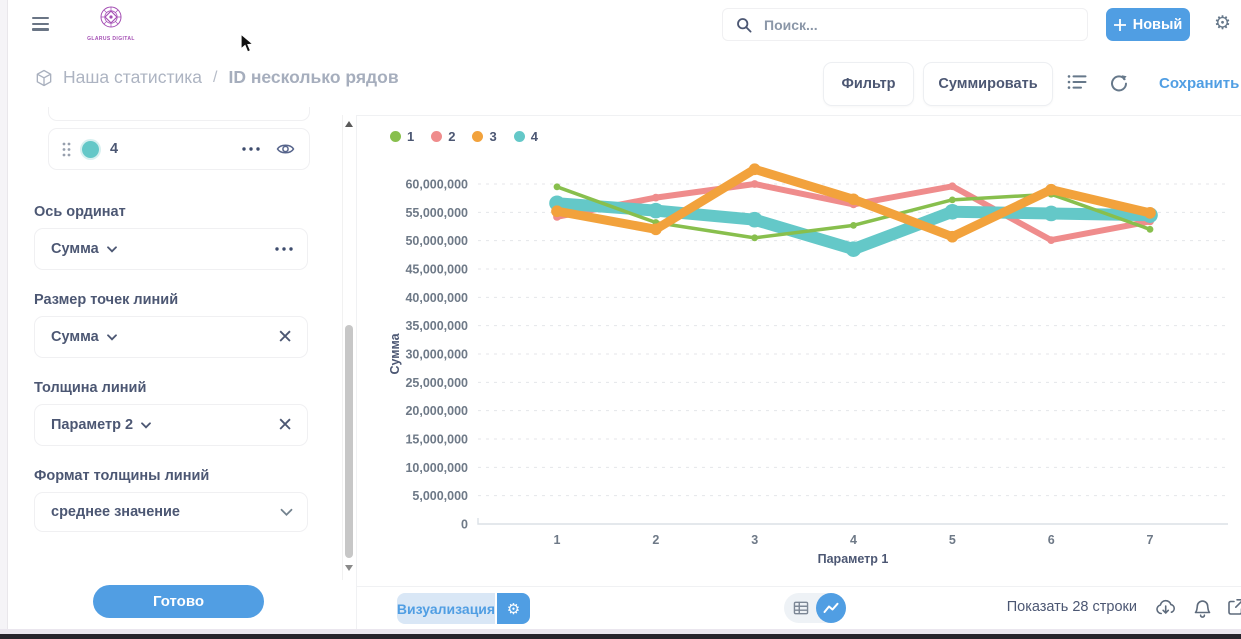 The height and width of the screenshot is (639, 1241). Describe the element at coordinates (446, 608) in the screenshot. I see `visualization-button: Визуализация` at that location.